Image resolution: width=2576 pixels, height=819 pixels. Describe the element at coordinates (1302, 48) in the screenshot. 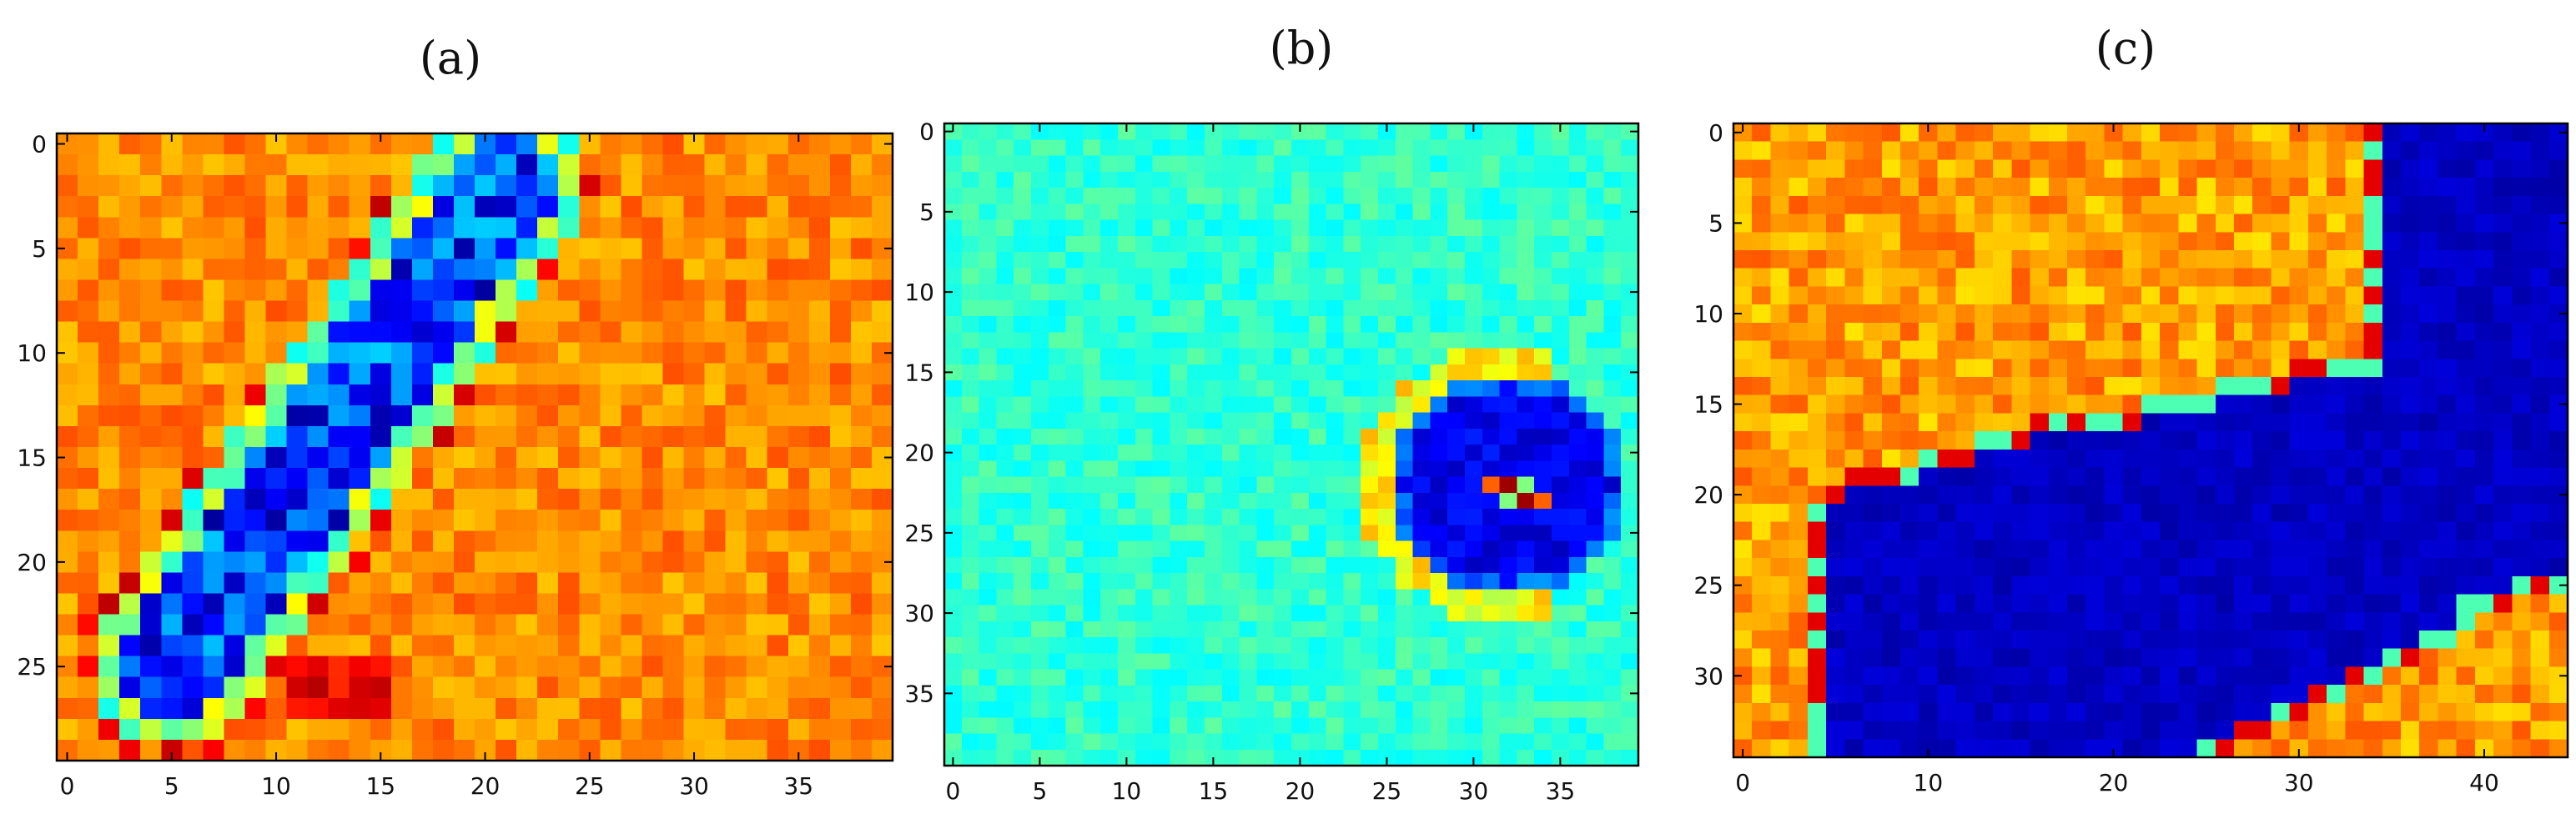

I see `panel-title: (b)` at that location.